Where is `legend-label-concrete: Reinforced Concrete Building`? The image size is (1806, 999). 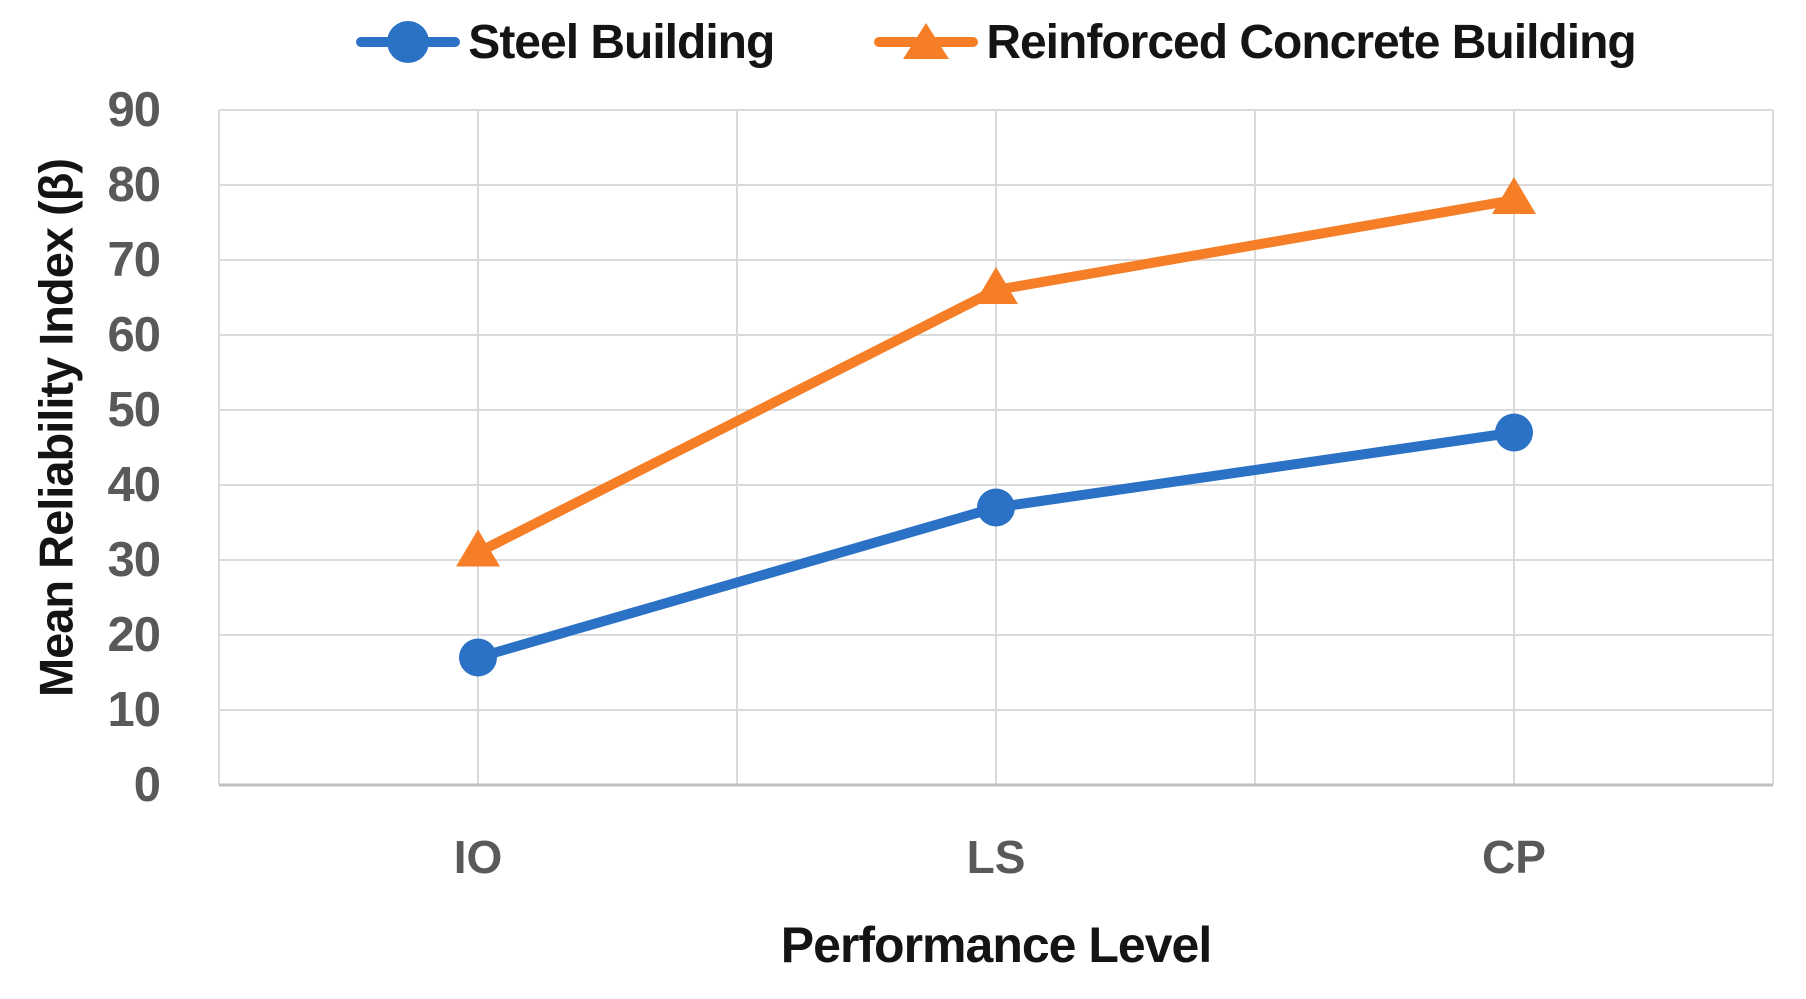
legend-label-concrete: Reinforced Concrete Building is located at coordinates (1311, 42).